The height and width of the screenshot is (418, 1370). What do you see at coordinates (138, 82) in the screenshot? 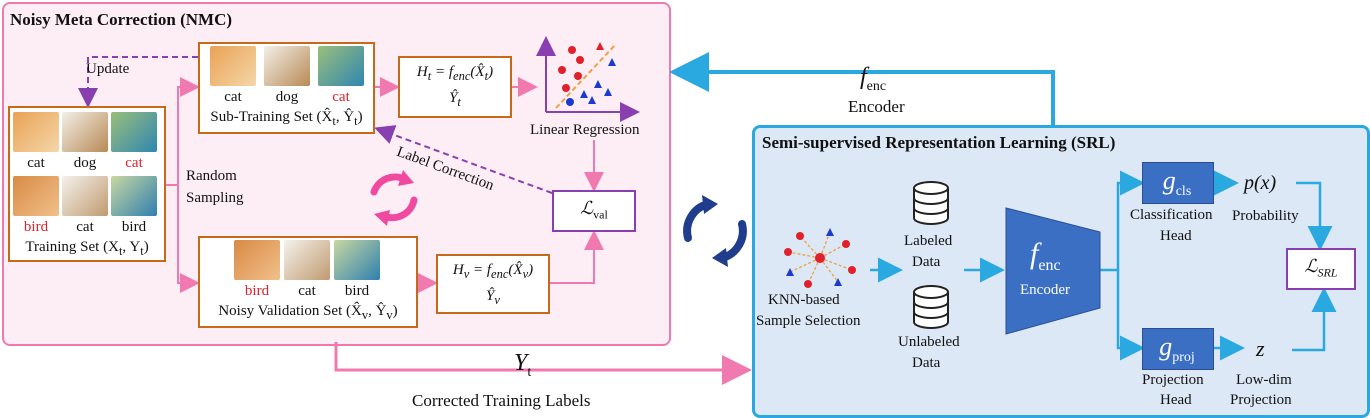
I see `update-arrow` at bounding box center [138, 82].